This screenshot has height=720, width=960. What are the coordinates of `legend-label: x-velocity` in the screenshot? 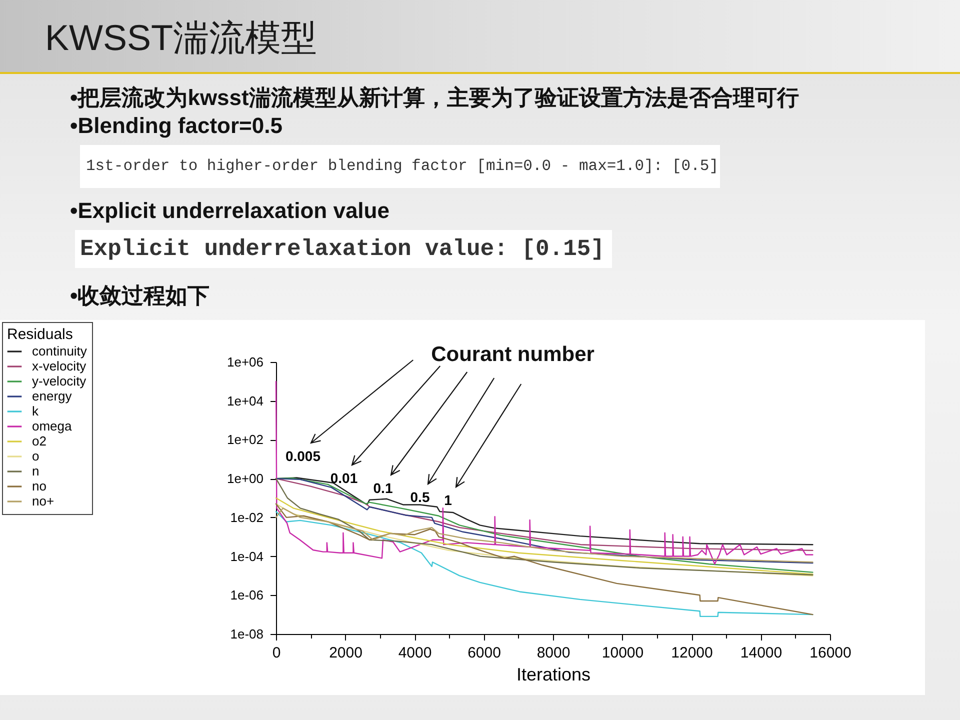 It's located at (59, 366).